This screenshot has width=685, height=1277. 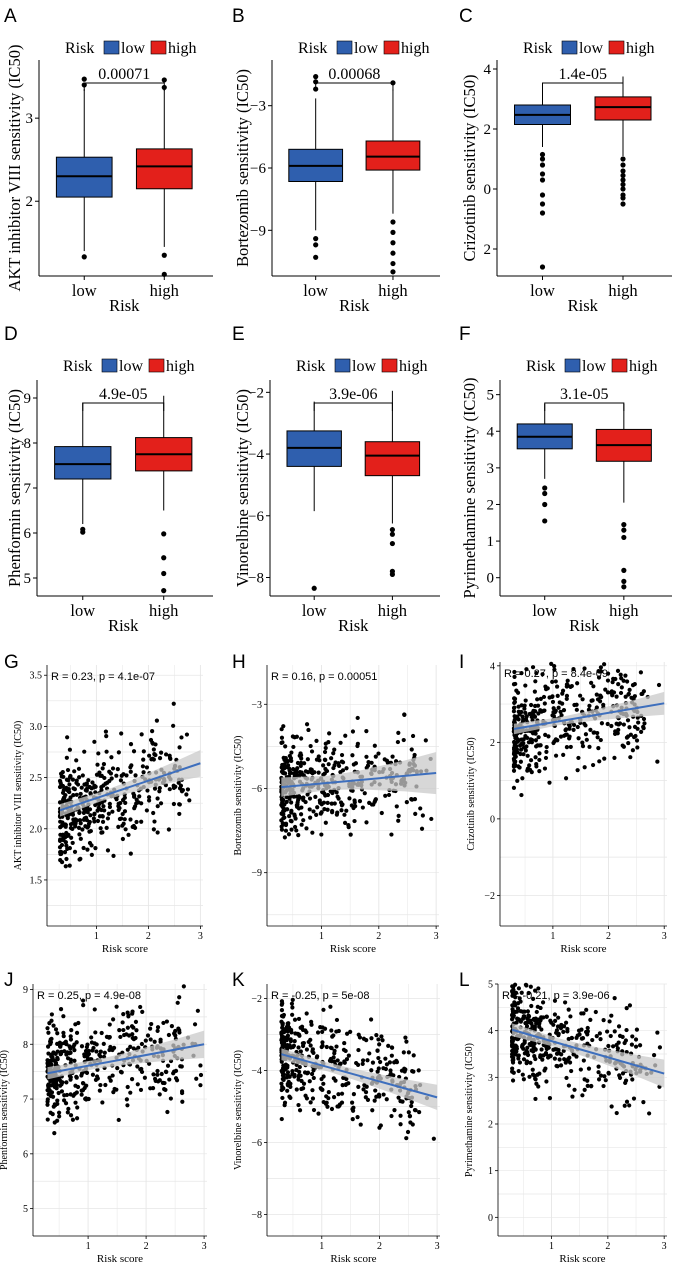 What do you see at coordinates (461, 662) in the screenshot?
I see `panel-letter: I` at bounding box center [461, 662].